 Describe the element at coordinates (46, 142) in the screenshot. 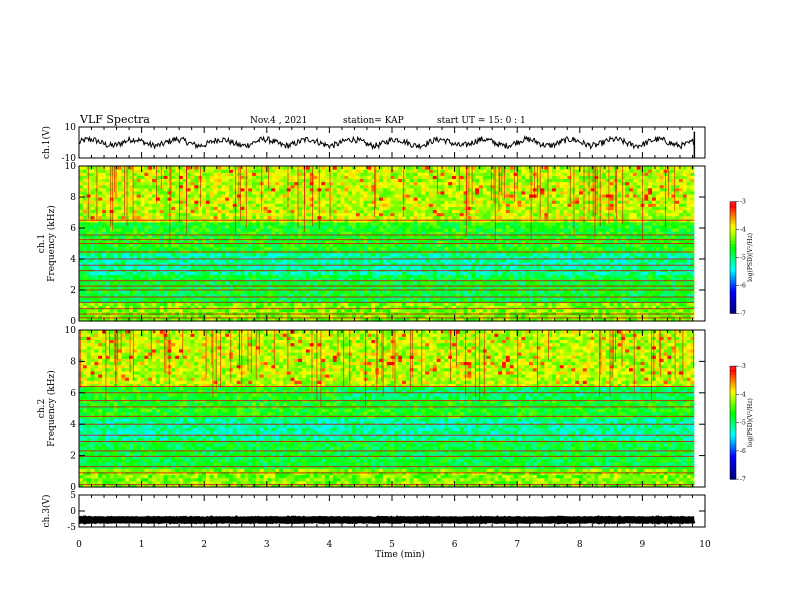

I see `ch1-waveform-ylabel: ch.1(V)` at that location.